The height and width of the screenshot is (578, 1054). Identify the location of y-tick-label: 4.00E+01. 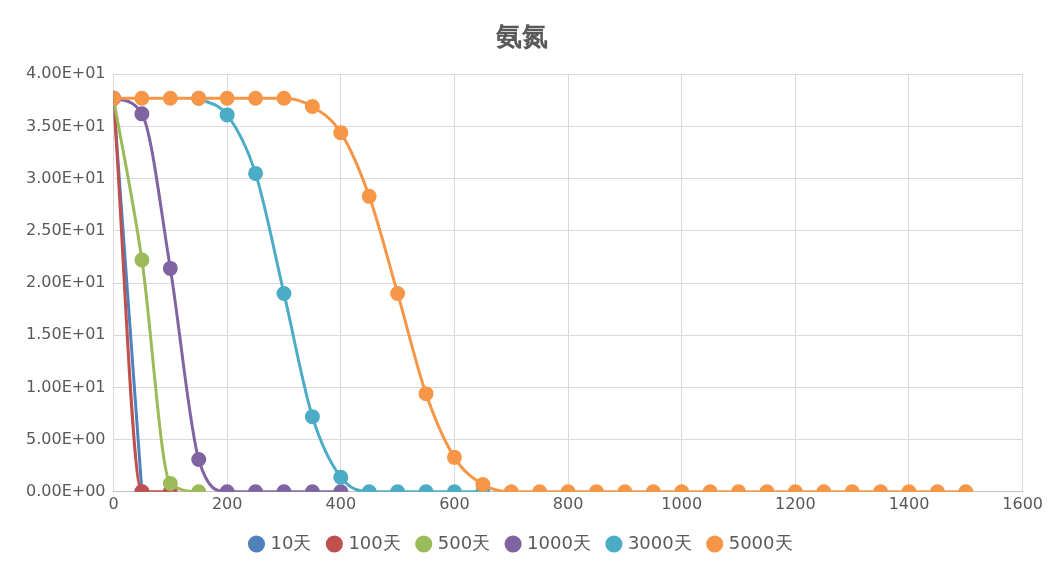
(66, 73).